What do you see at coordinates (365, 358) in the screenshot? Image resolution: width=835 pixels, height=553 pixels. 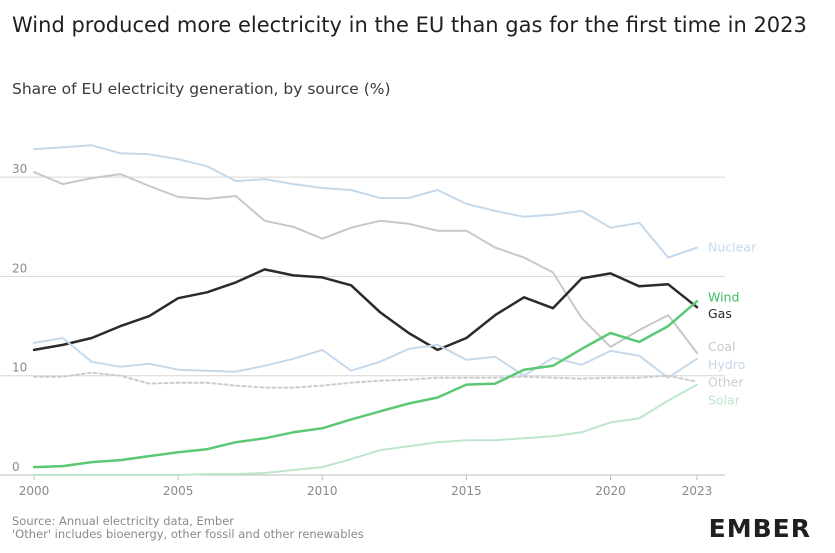 I see `series-line-hydro` at bounding box center [365, 358].